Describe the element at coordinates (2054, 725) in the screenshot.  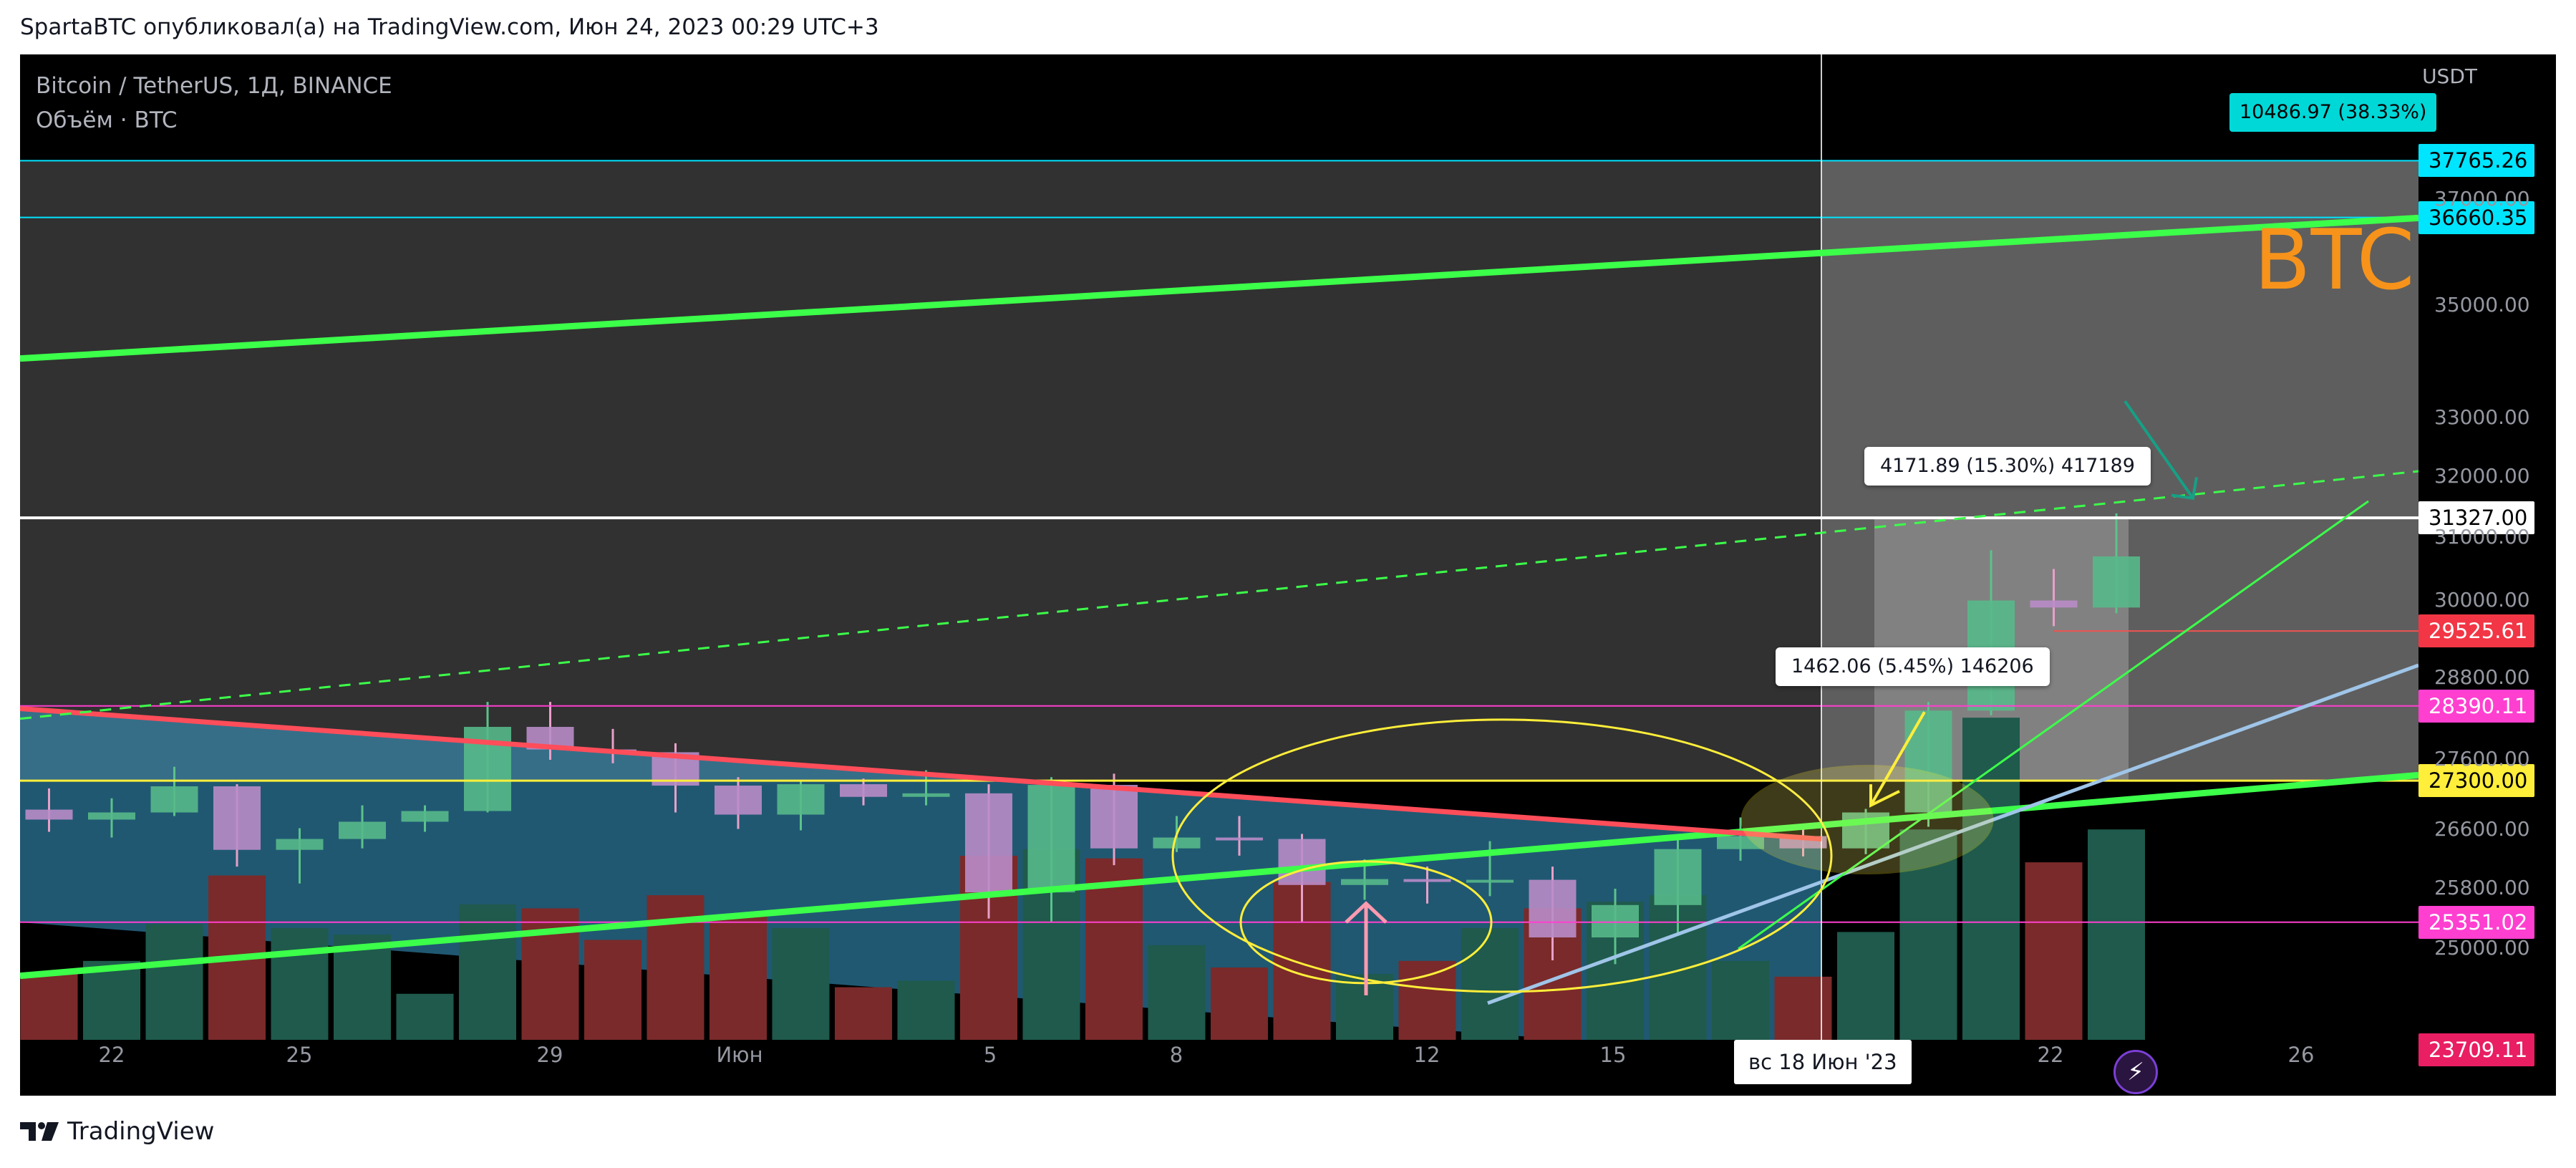
I see `target-line` at that location.